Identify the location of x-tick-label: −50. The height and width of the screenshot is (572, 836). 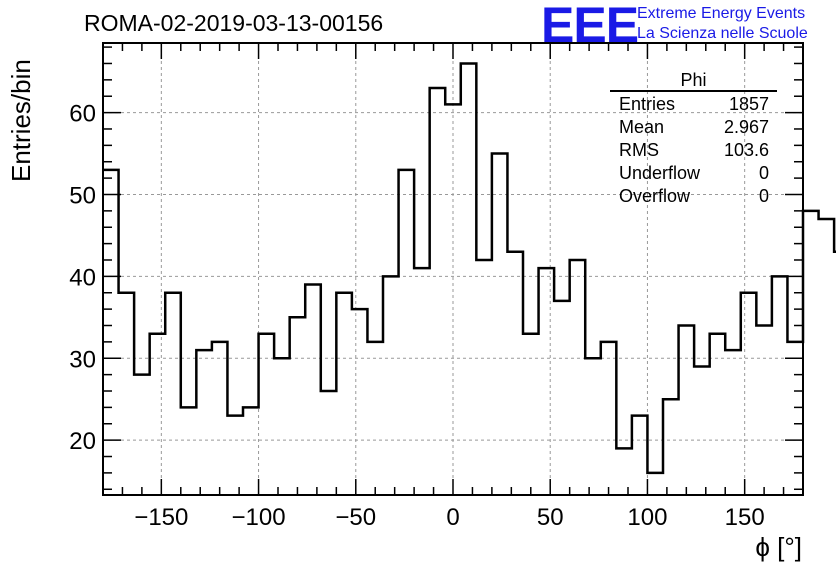
(355, 517).